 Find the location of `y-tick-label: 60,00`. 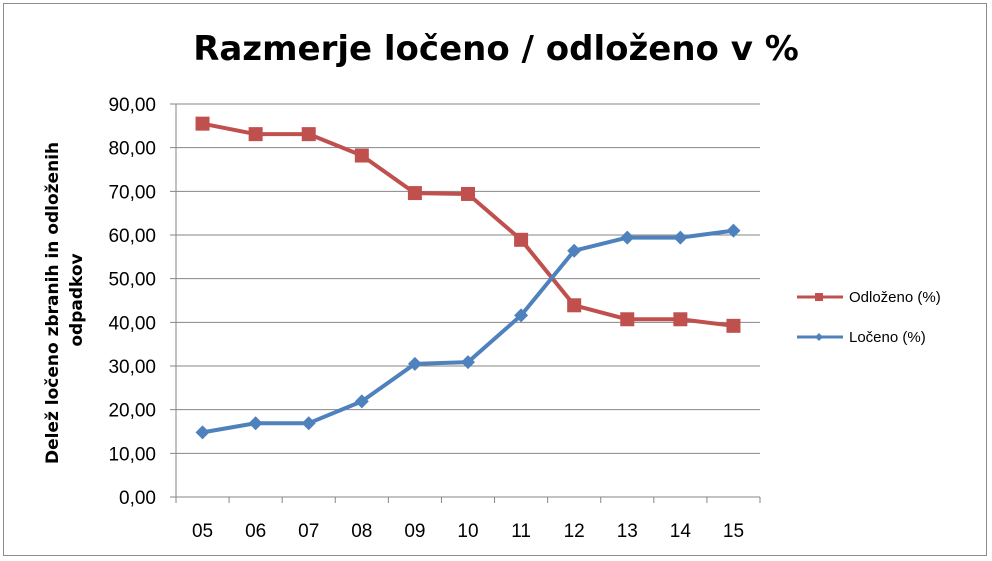

y-tick-label: 60,00 is located at coordinates (132, 236).